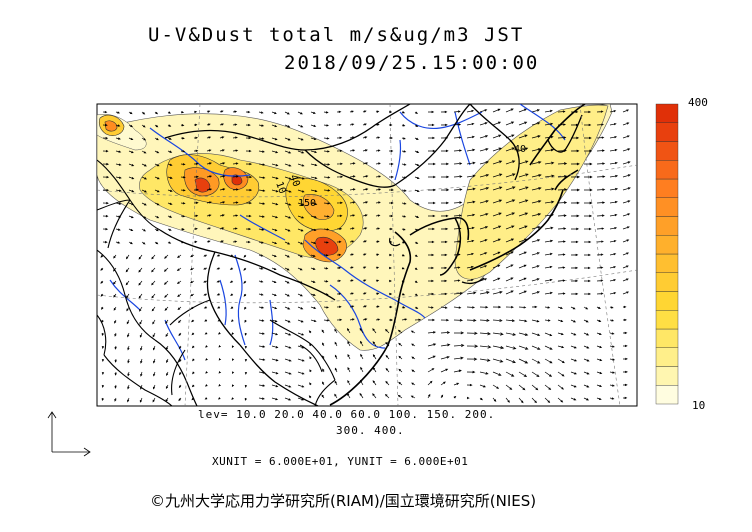  What do you see at coordinates (667, 254) in the screenshot?
I see `colorbar` at bounding box center [667, 254].